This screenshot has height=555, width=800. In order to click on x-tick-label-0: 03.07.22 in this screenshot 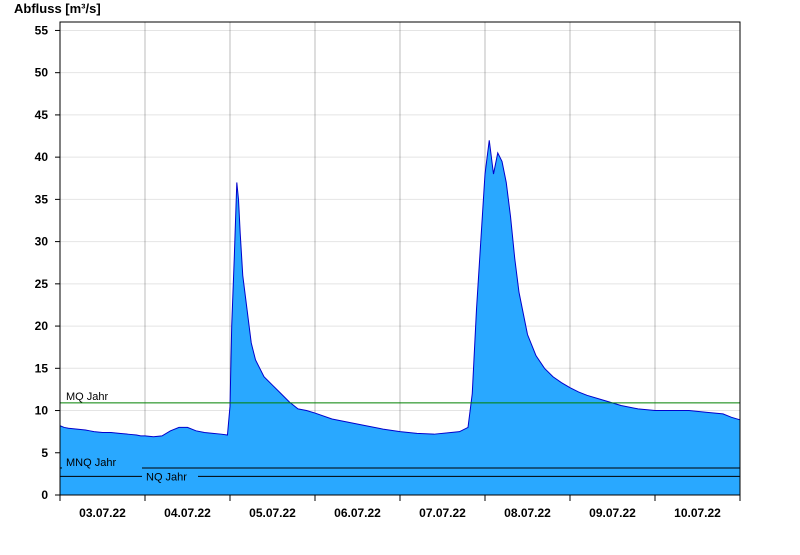, I will do `click(102, 513)`.